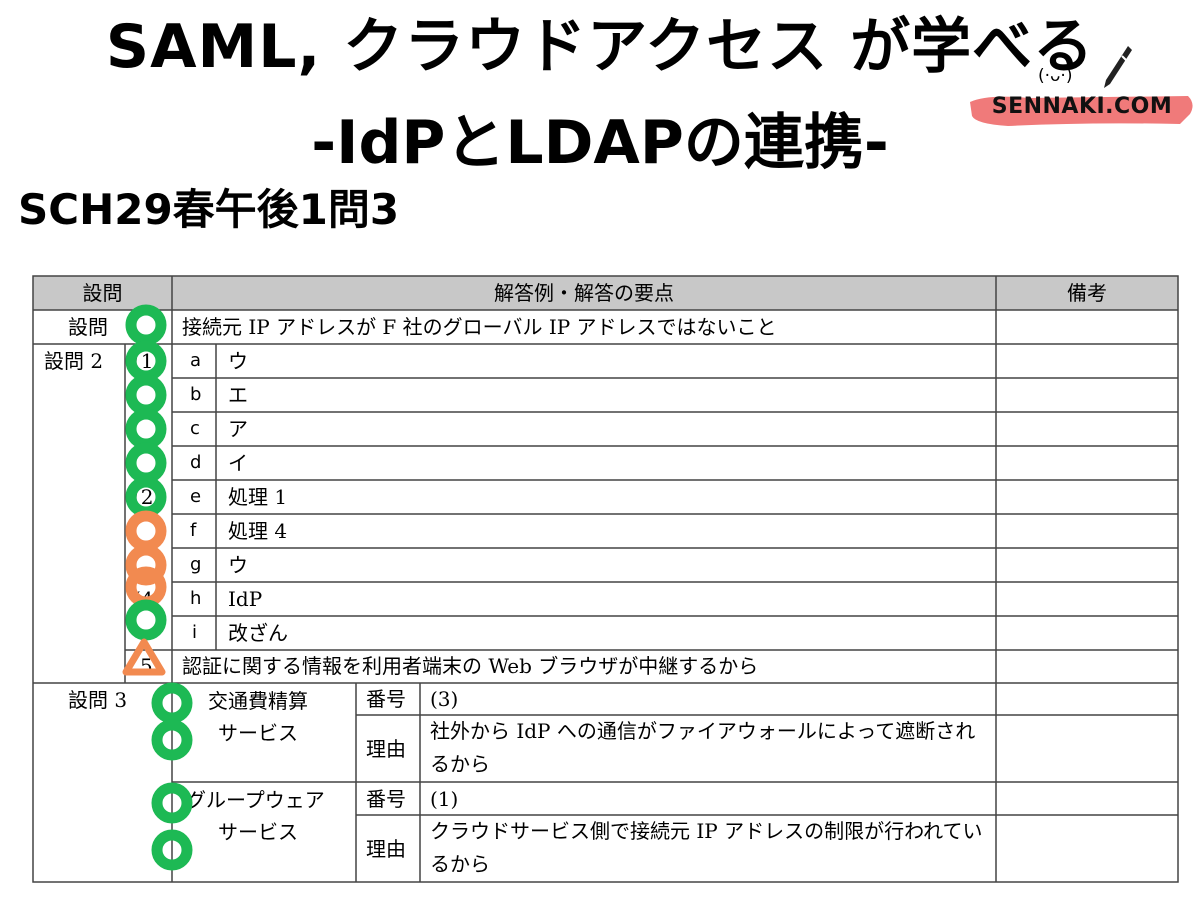  Describe the element at coordinates (209, 209) in the screenshot. I see `exam-code: SCH29春午後1問3` at that location.